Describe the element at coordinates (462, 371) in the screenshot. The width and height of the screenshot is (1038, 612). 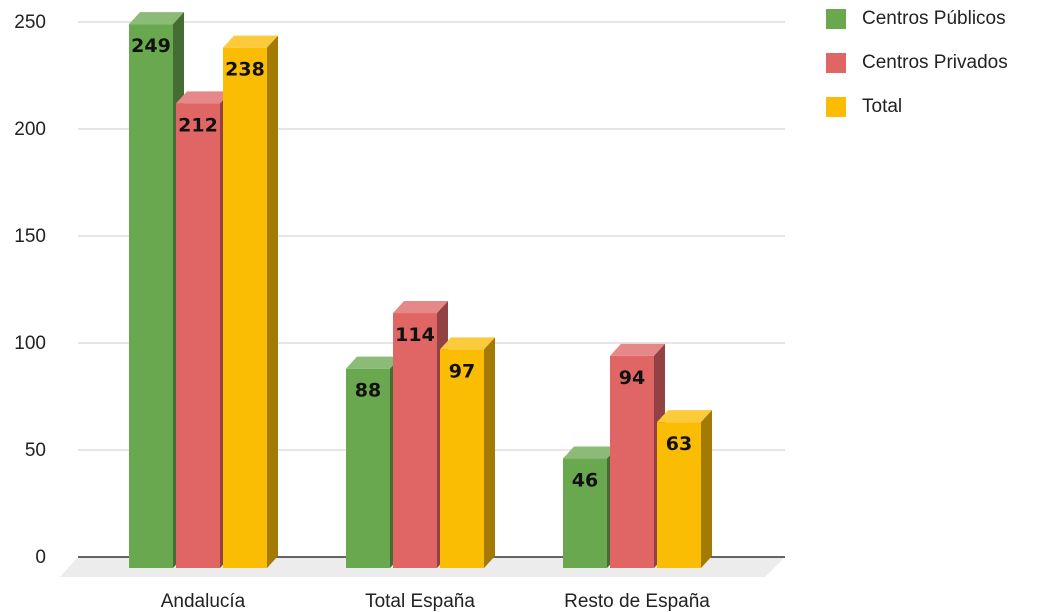
I see `data-label: 97` at that location.